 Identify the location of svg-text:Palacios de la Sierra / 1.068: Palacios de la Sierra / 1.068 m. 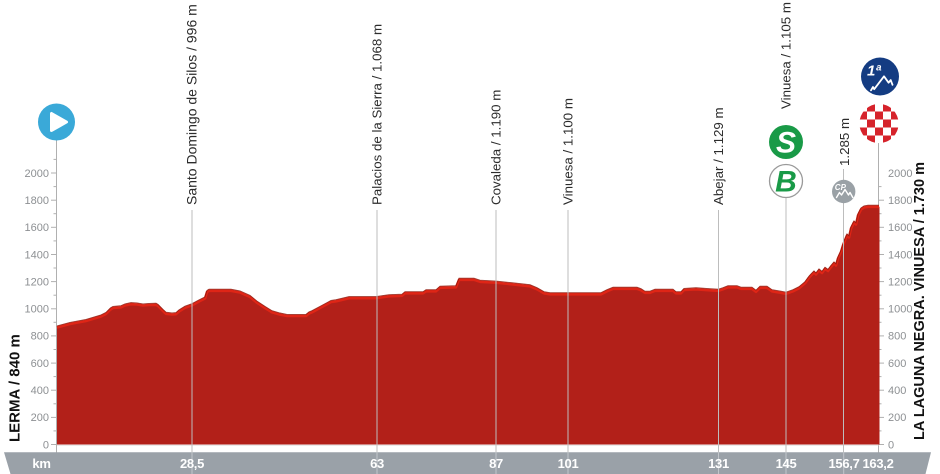
(377, 114).